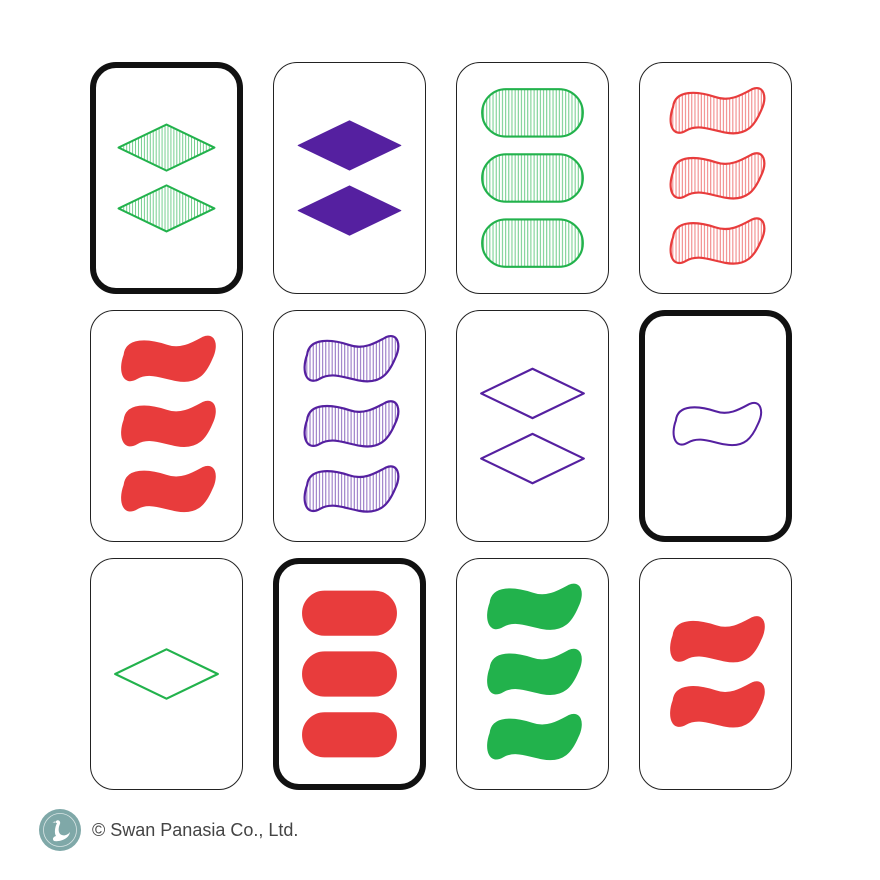 This screenshot has width=880, height=880. Describe the element at coordinates (195, 829) in the screenshot. I see `copyright-text: © Swan Panasia Co., Ltd.` at that location.